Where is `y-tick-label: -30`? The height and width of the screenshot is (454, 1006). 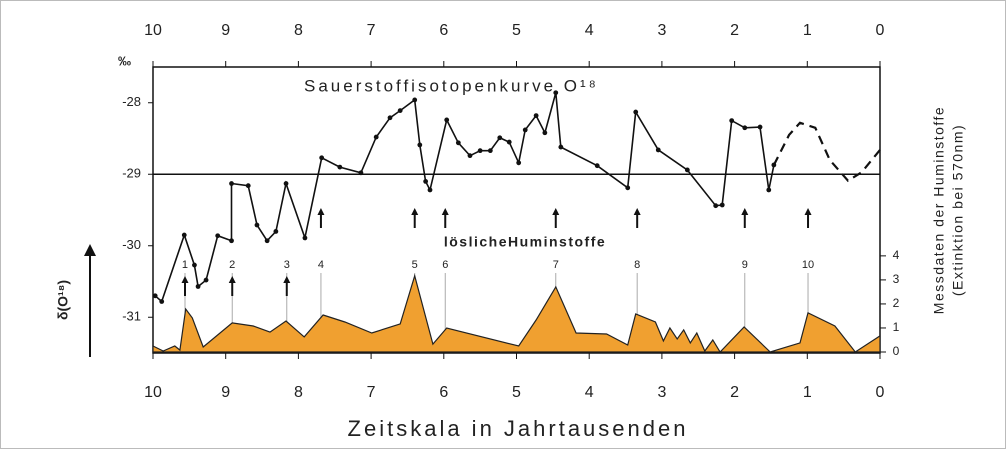 y-tick-label: -30 is located at coordinates (131, 244).